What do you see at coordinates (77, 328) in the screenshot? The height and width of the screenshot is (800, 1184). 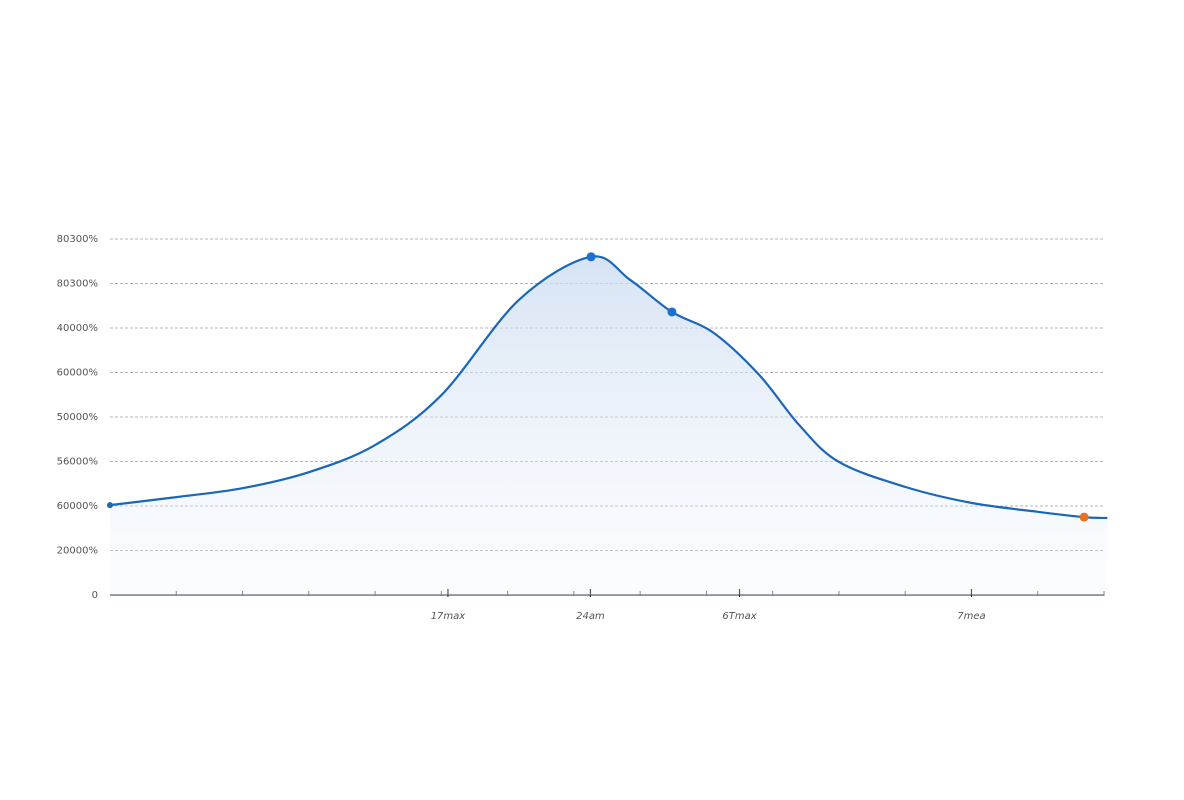 I see `y-tick-label: 40000%` at bounding box center [77, 328].